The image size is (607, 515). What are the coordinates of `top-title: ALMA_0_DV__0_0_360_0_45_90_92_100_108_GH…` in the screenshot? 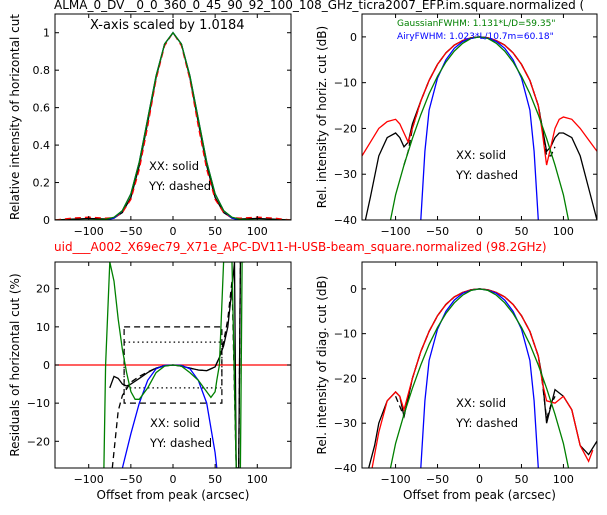 It's located at (319, 6).